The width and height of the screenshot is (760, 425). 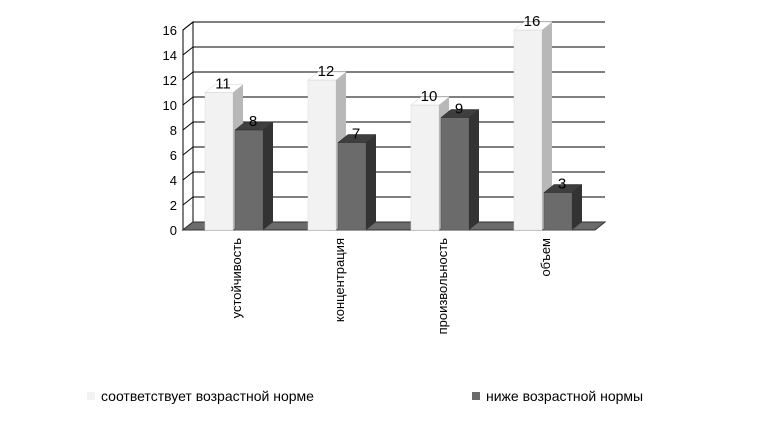 What do you see at coordinates (170, 105) in the screenshot?
I see `y-tick-label-10: 10` at bounding box center [170, 105].